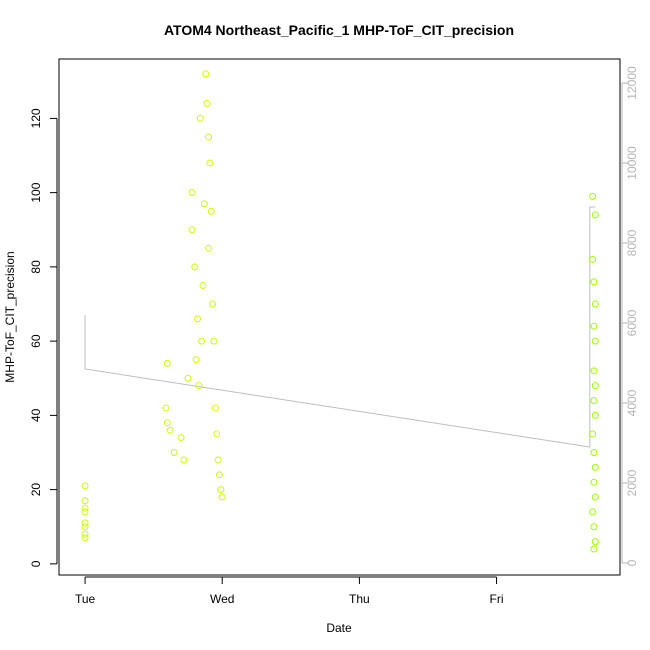 The image size is (650, 650). What do you see at coordinates (36, 267) in the screenshot?
I see `y-tick-label: 80` at bounding box center [36, 267].